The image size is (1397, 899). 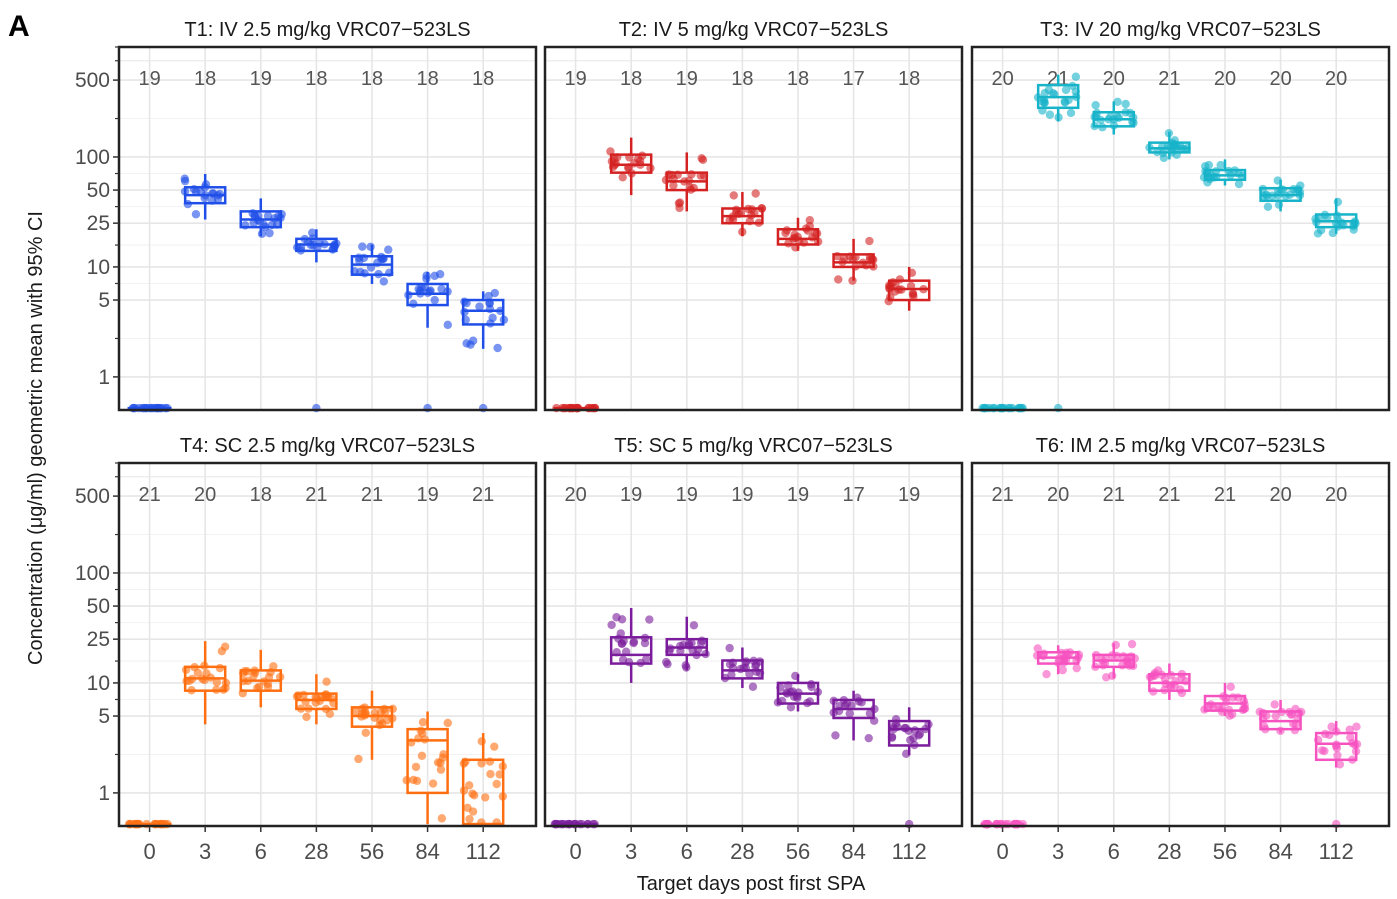 I want to click on x-tick-label: 6, so click(x=1114, y=851).